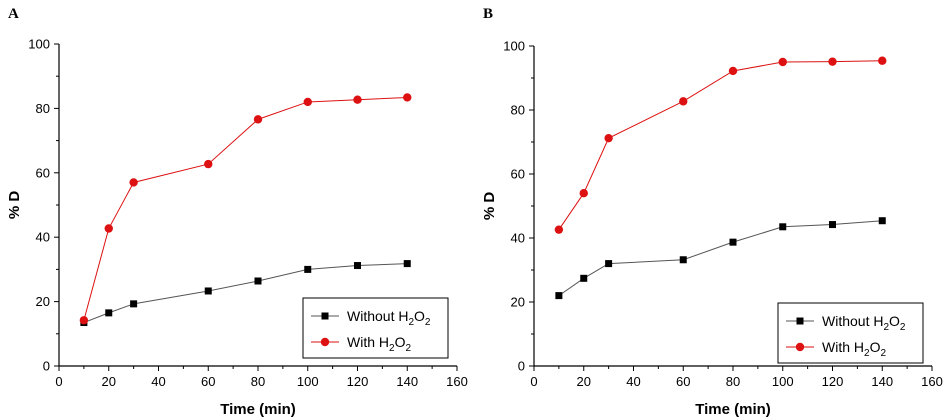 The width and height of the screenshot is (945, 419). What do you see at coordinates (46, 366) in the screenshot?
I see `chart-a-y-tick-label: 0` at bounding box center [46, 366].